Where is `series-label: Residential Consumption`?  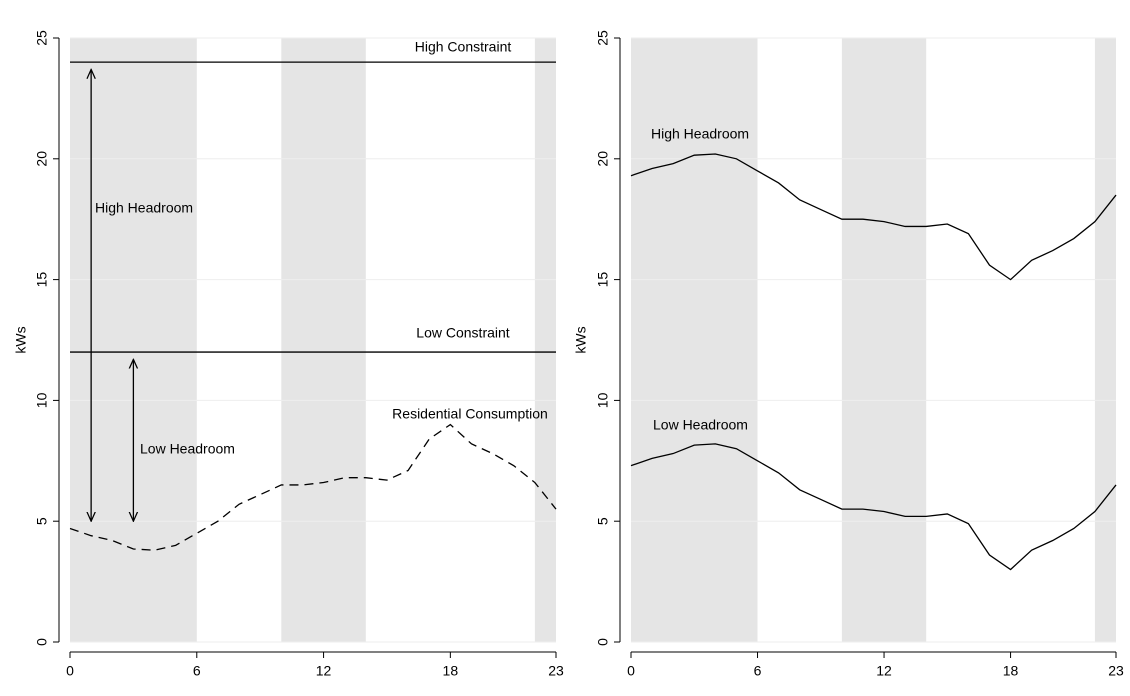
series-label: Residential Consumption is located at coordinates (470, 414).